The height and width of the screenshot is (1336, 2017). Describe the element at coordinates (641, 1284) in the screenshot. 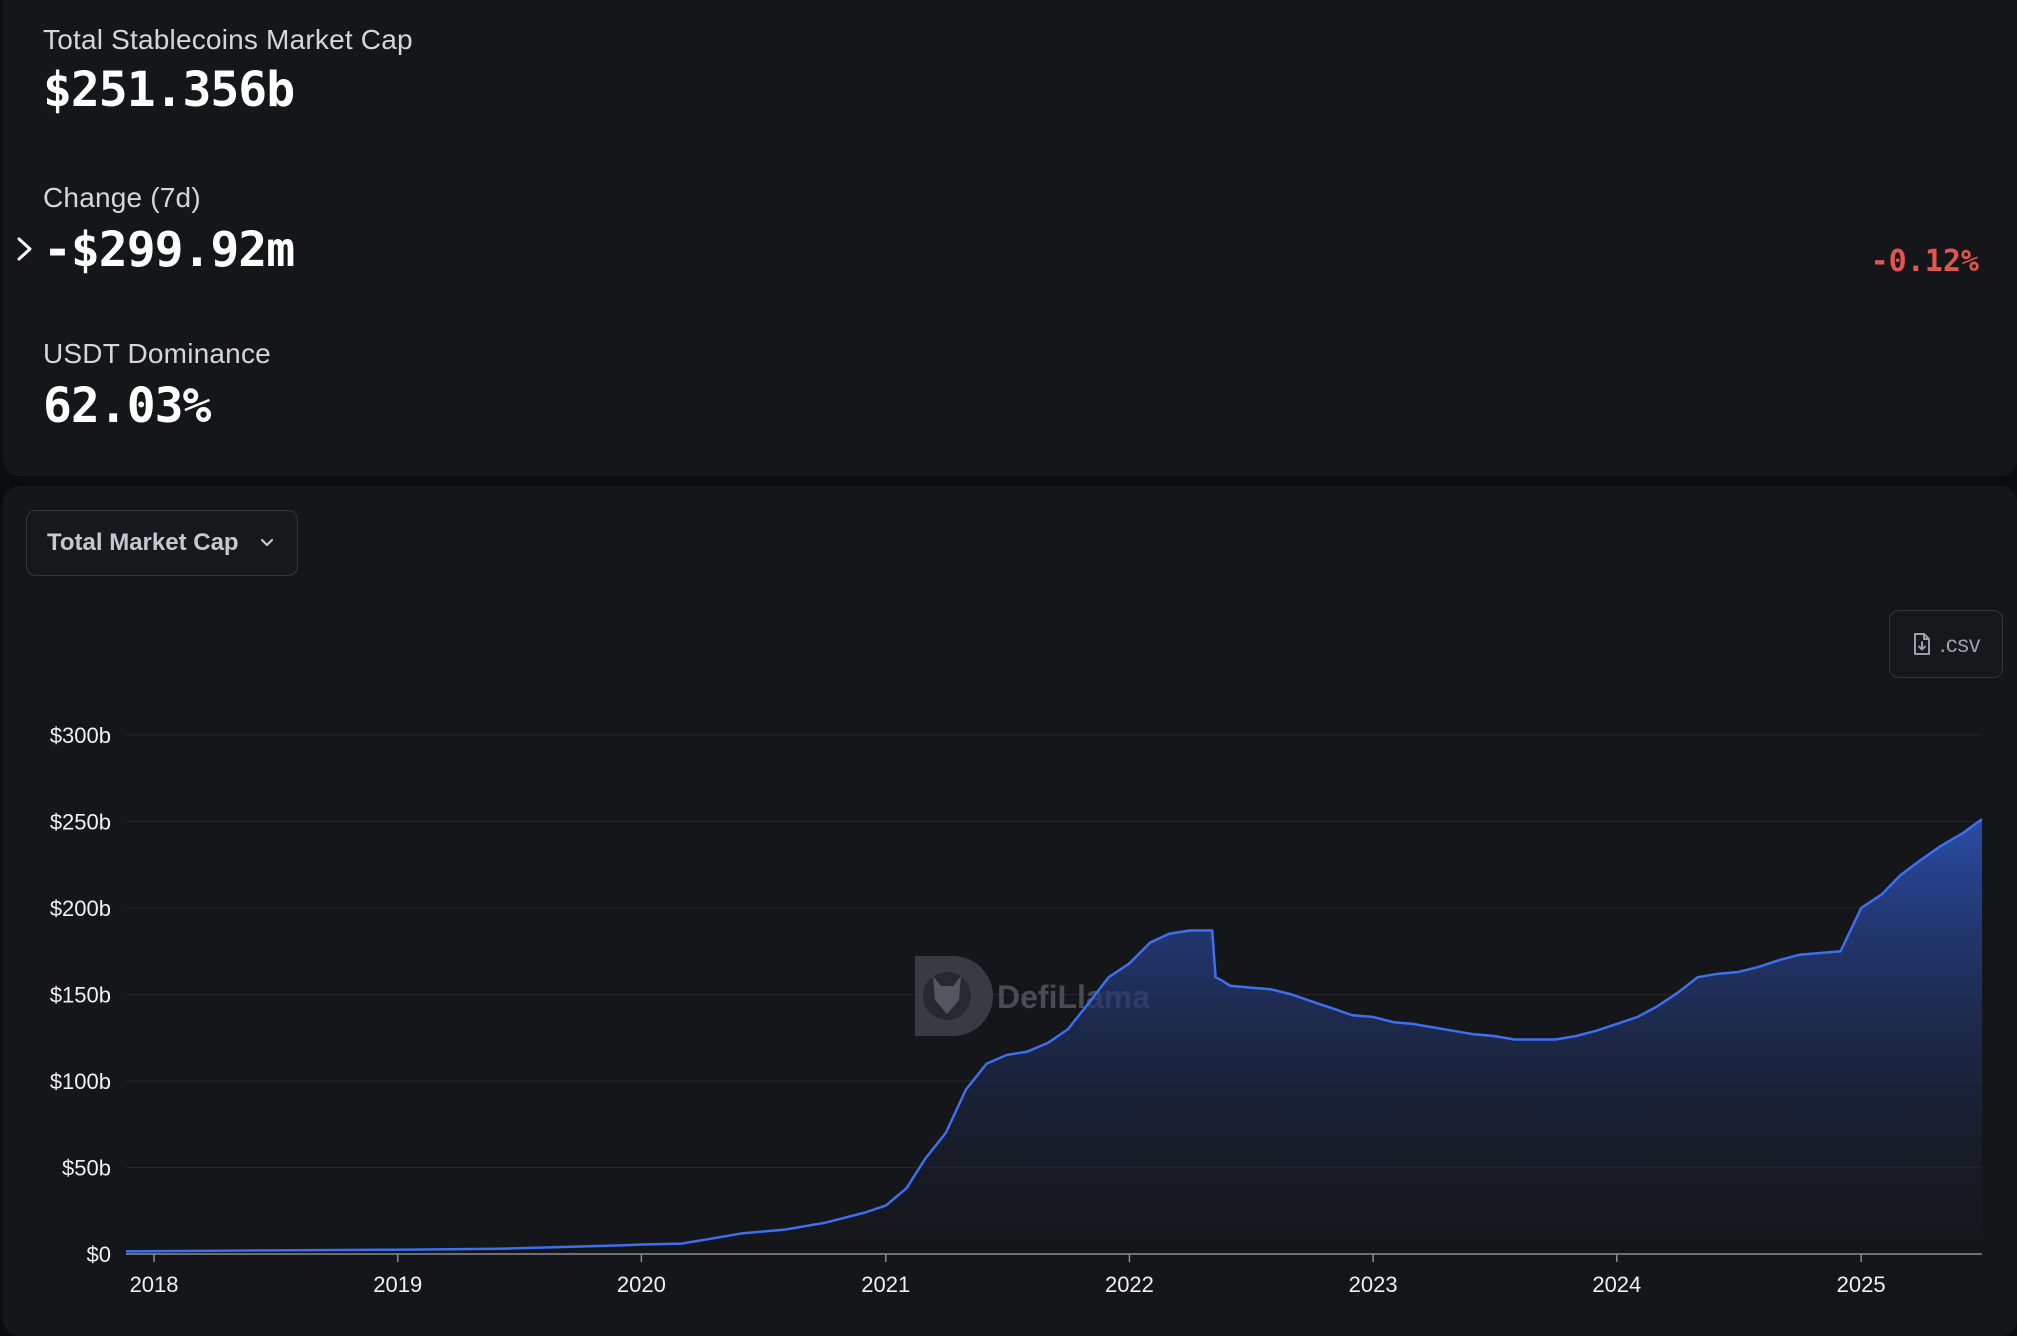

I see `x-tick-label: 2020` at that location.